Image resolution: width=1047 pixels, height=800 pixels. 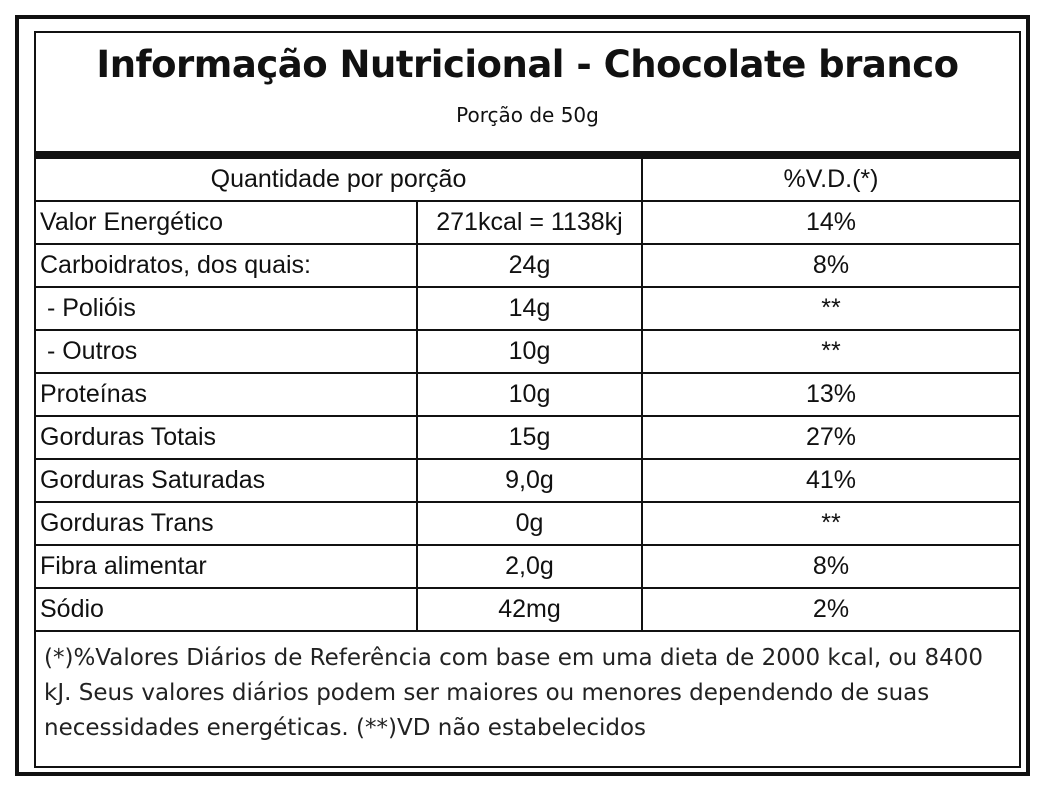 What do you see at coordinates (830, 437) in the screenshot?
I see `nutrient-dv: 27%` at bounding box center [830, 437].